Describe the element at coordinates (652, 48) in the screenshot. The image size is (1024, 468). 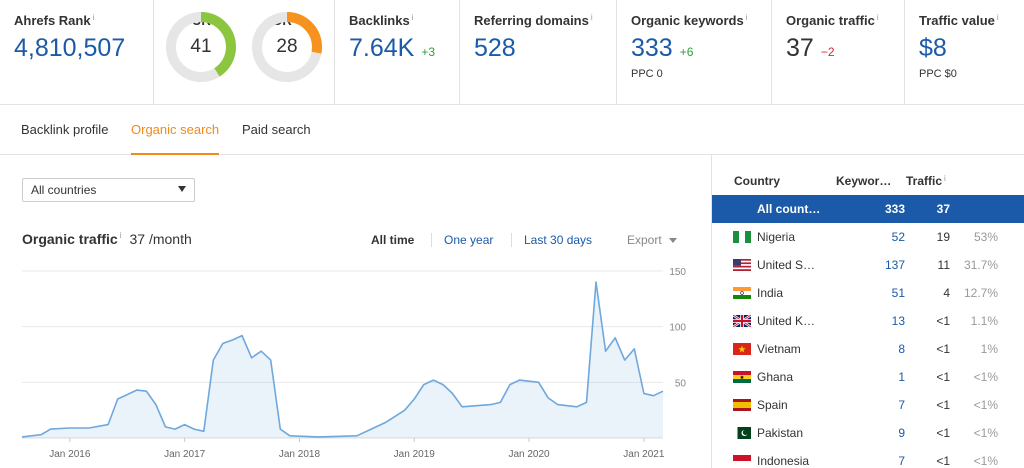
I see `metric-value: 333` at that location.